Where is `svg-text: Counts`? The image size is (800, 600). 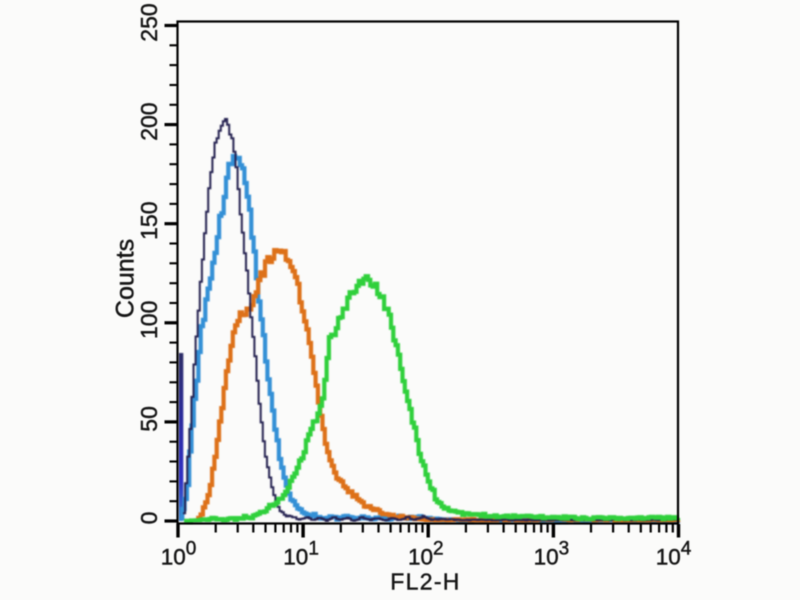 svg-text: Counts is located at coordinates (126, 278).